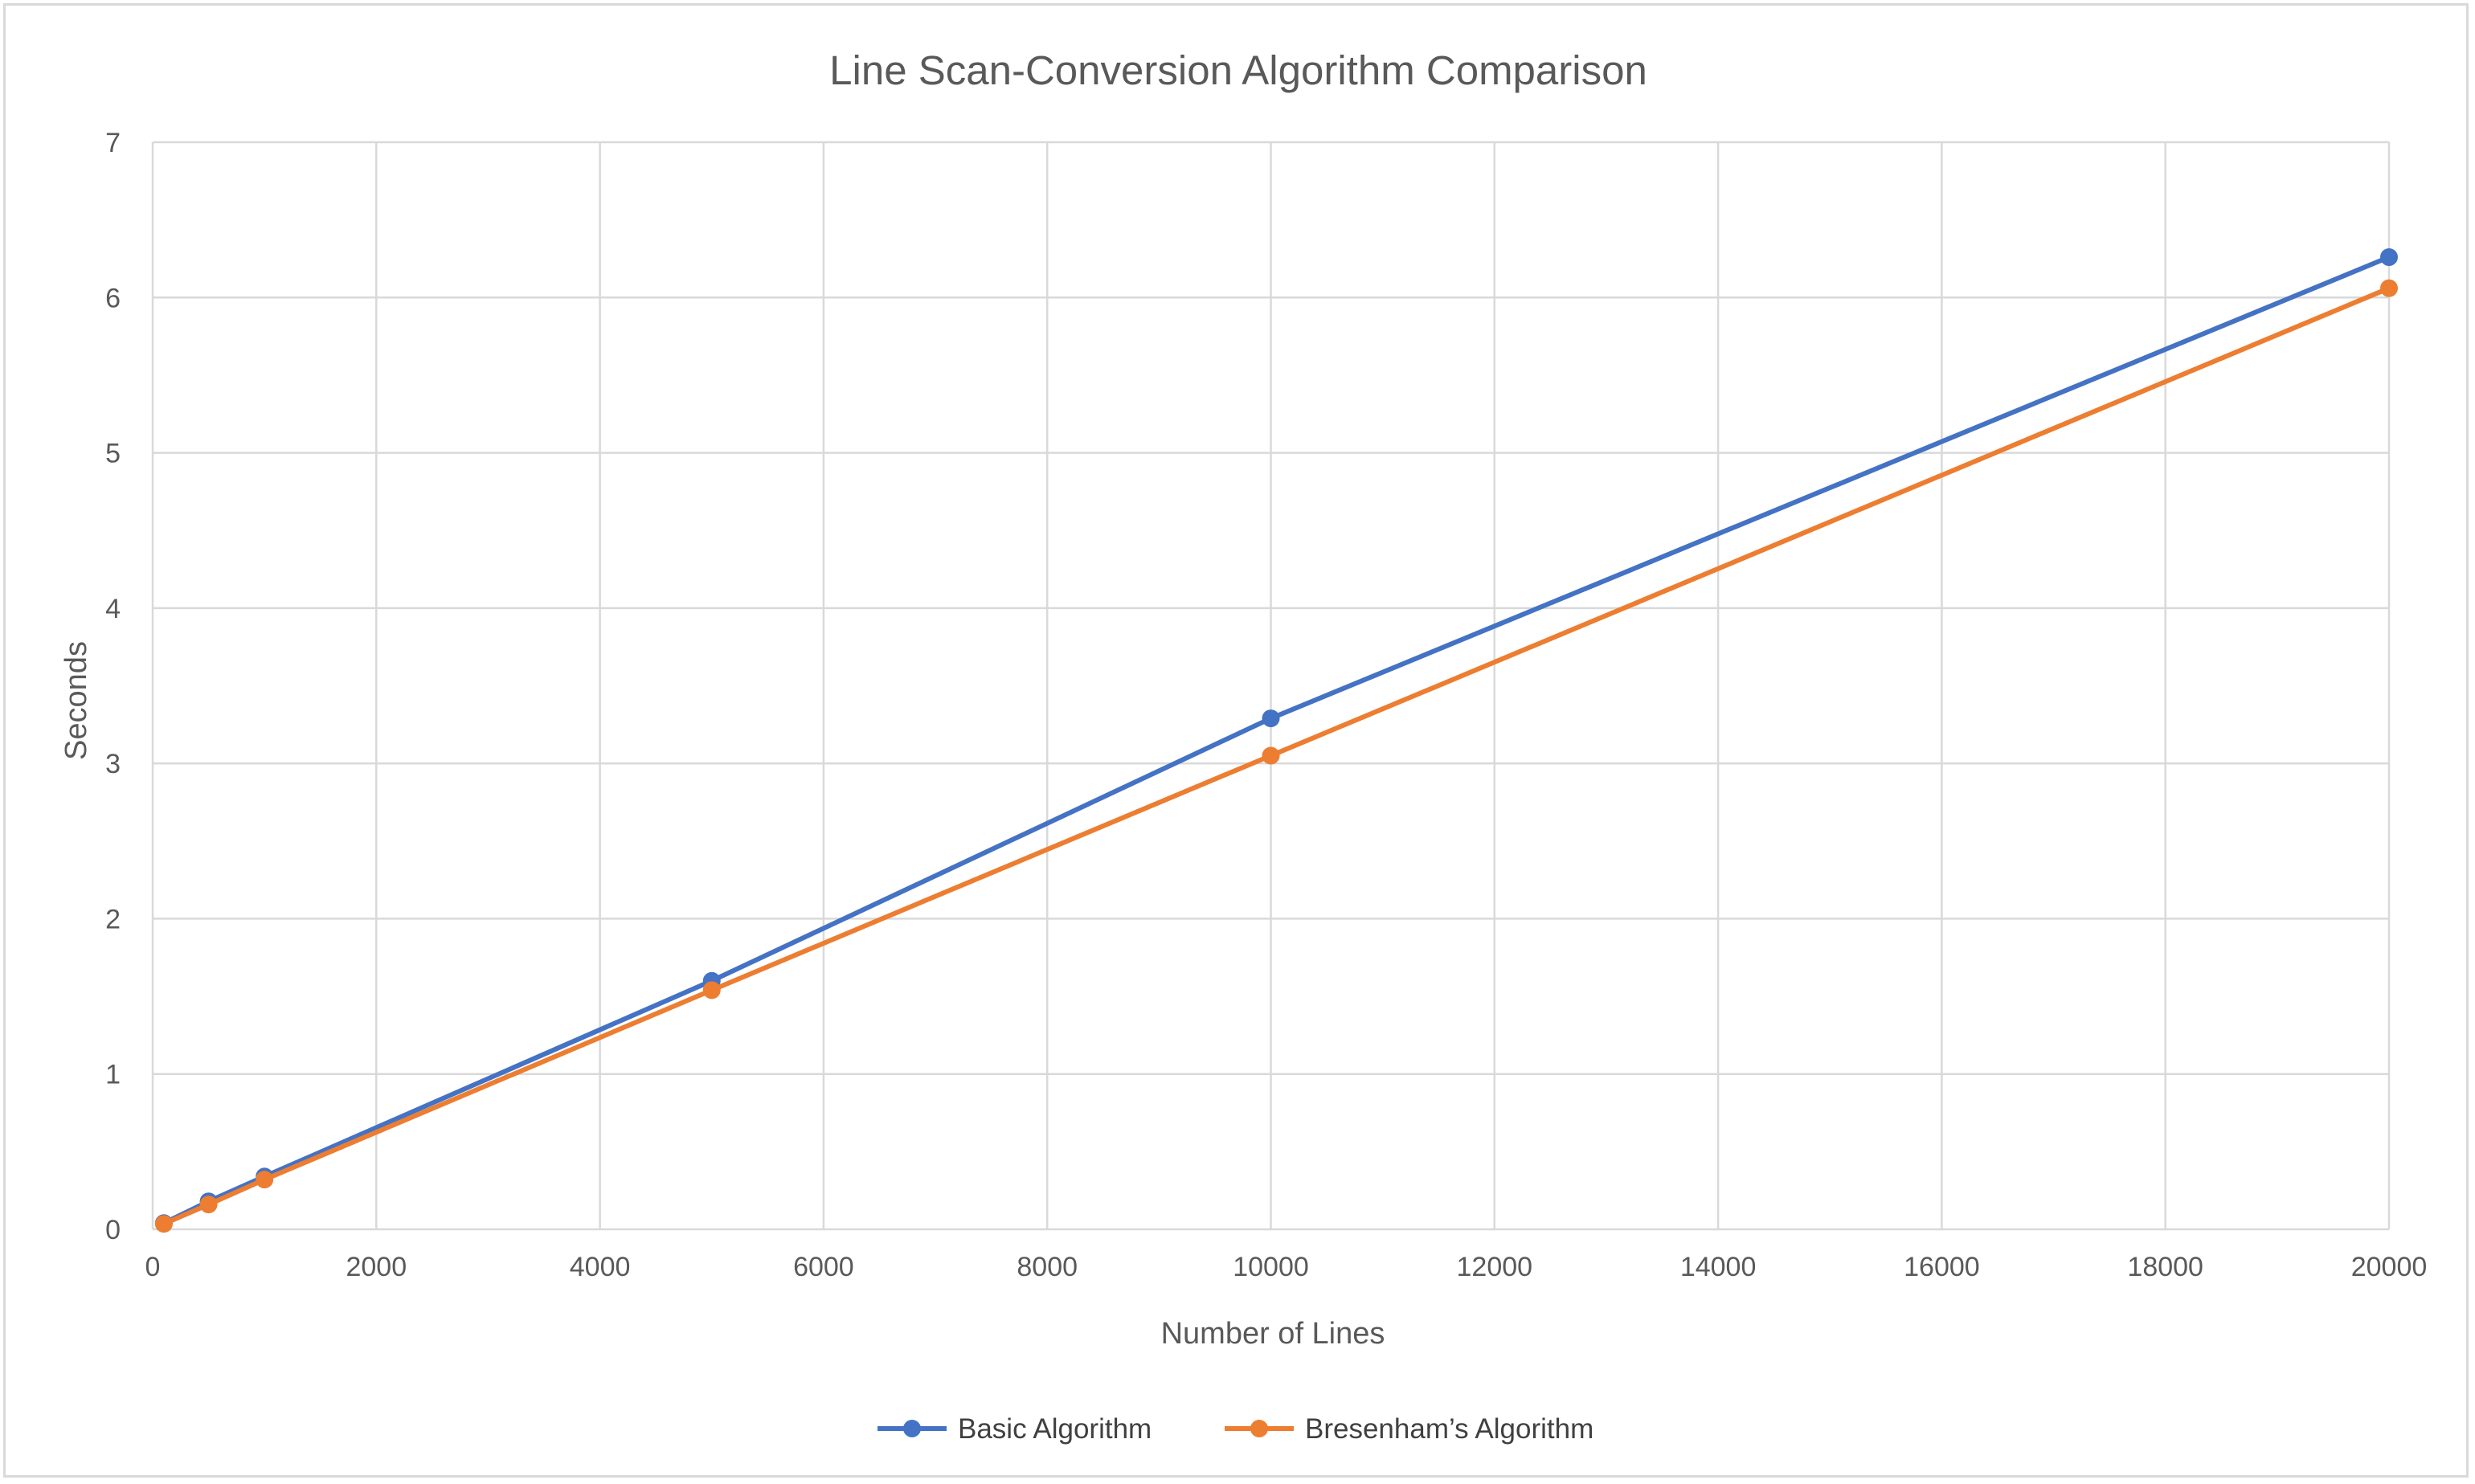  What do you see at coordinates (2165, 1267) in the screenshot?
I see `x-tick-label: 18000` at bounding box center [2165, 1267].